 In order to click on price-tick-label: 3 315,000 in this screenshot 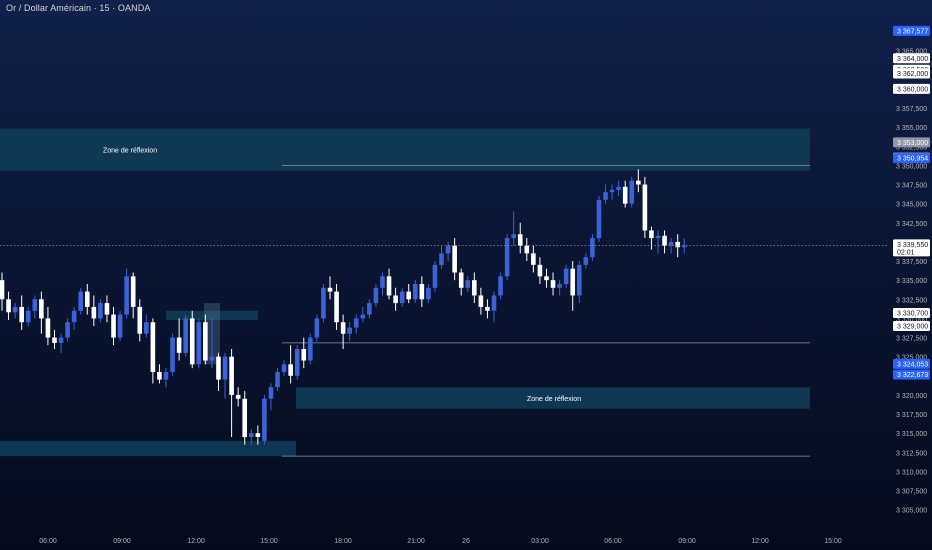, I will do `click(911, 434)`.